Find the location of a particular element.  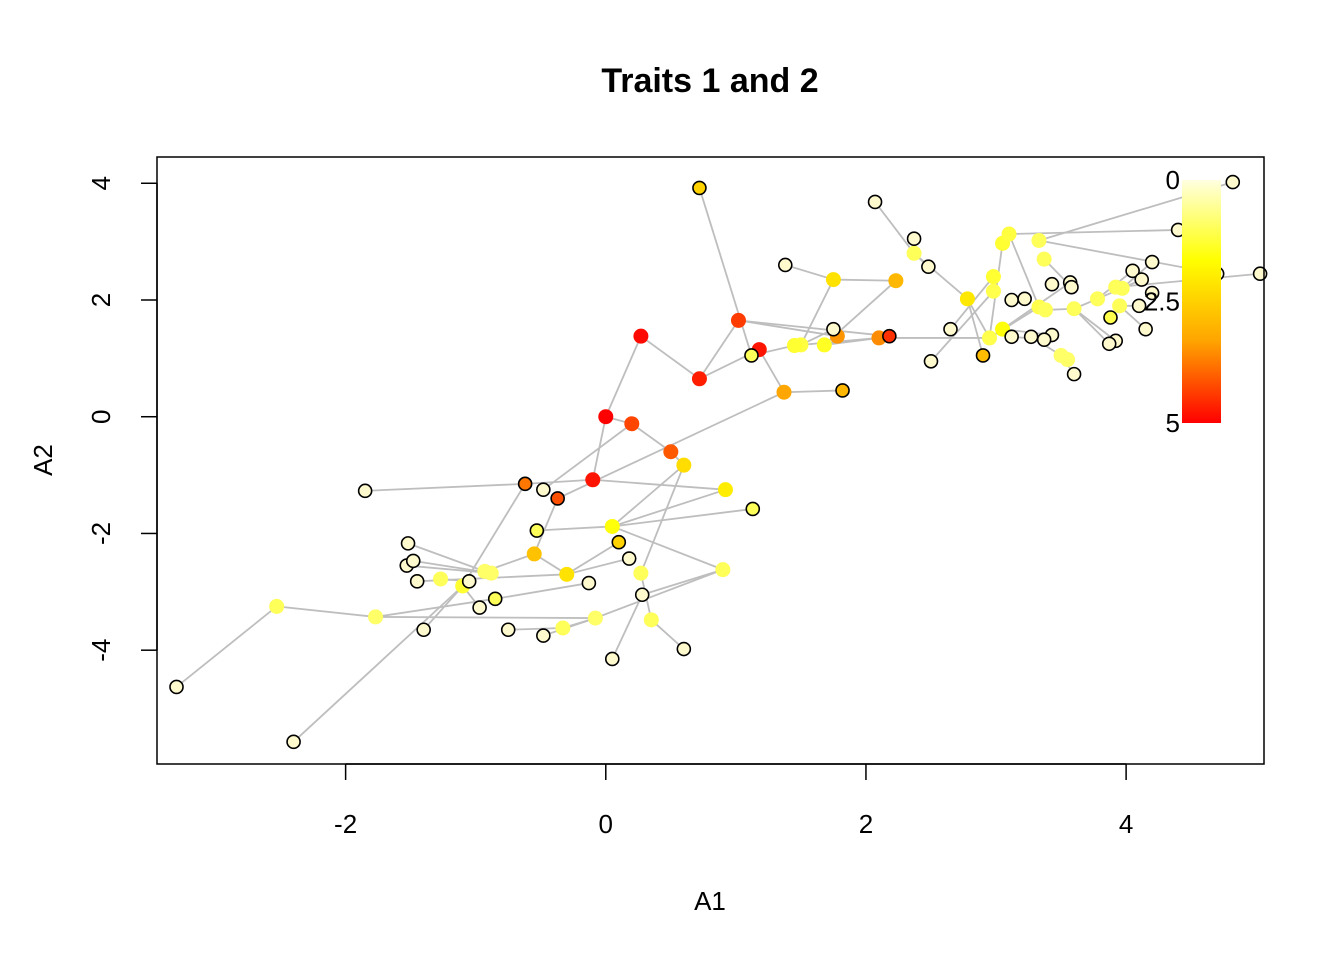

y-axis-title: A2 is located at coordinates (43, 460).